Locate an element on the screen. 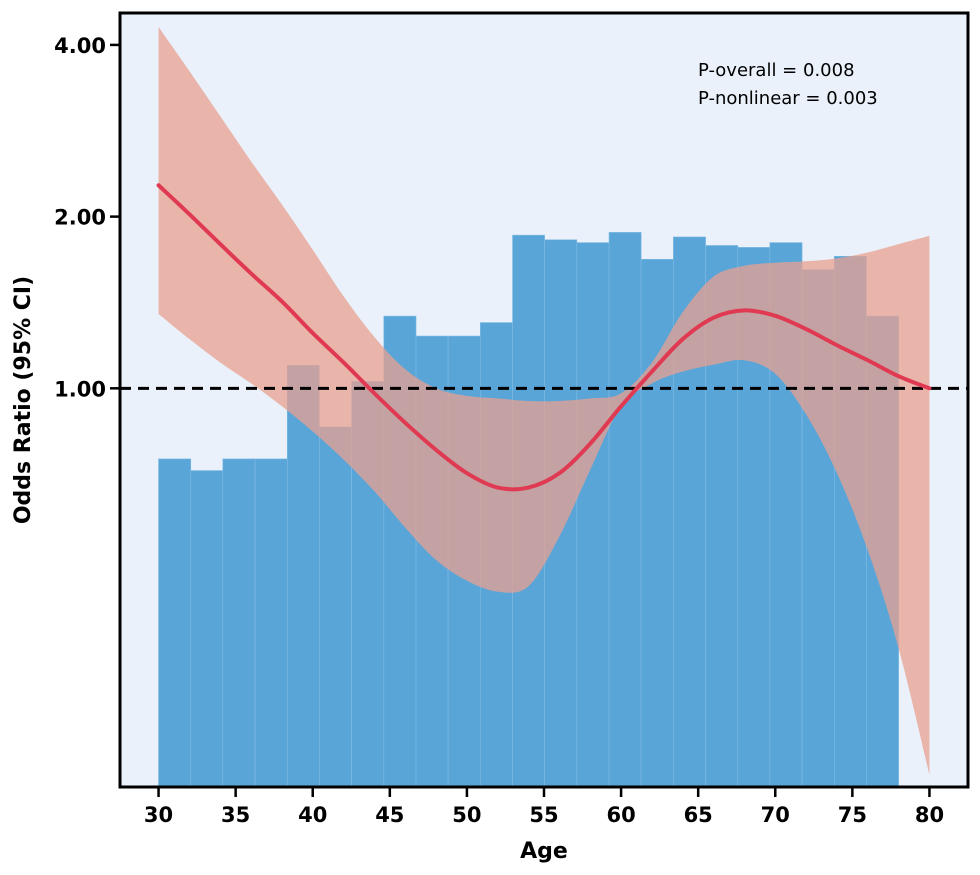 The height and width of the screenshot is (875, 980). x-tick-label: 60 is located at coordinates (620, 815).